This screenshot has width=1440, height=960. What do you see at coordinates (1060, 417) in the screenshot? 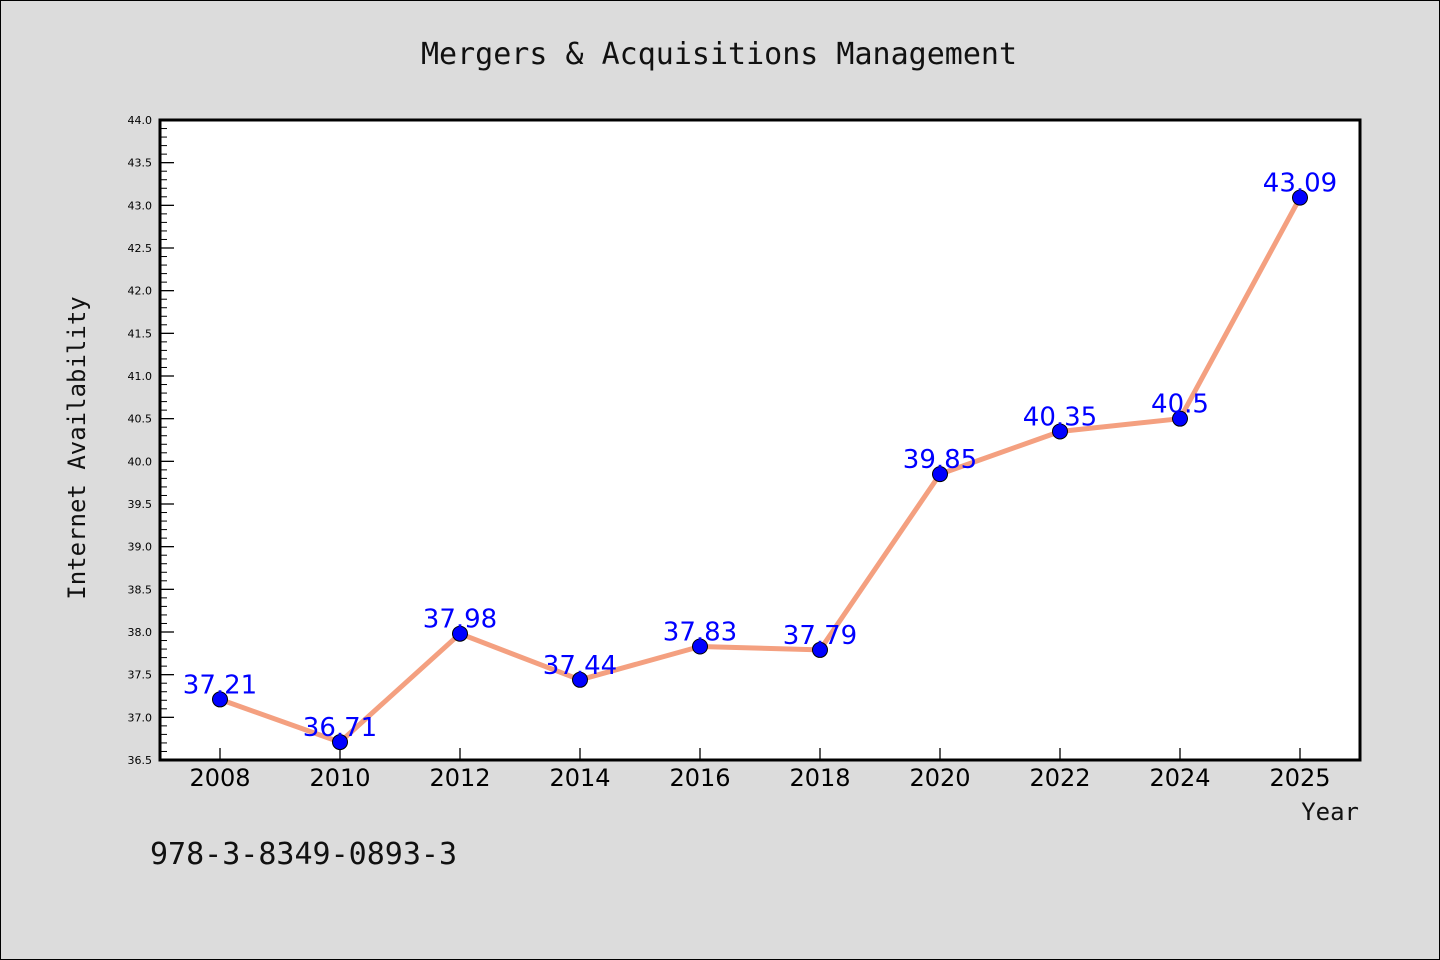
I see `data-label: 40.35` at bounding box center [1060, 417].